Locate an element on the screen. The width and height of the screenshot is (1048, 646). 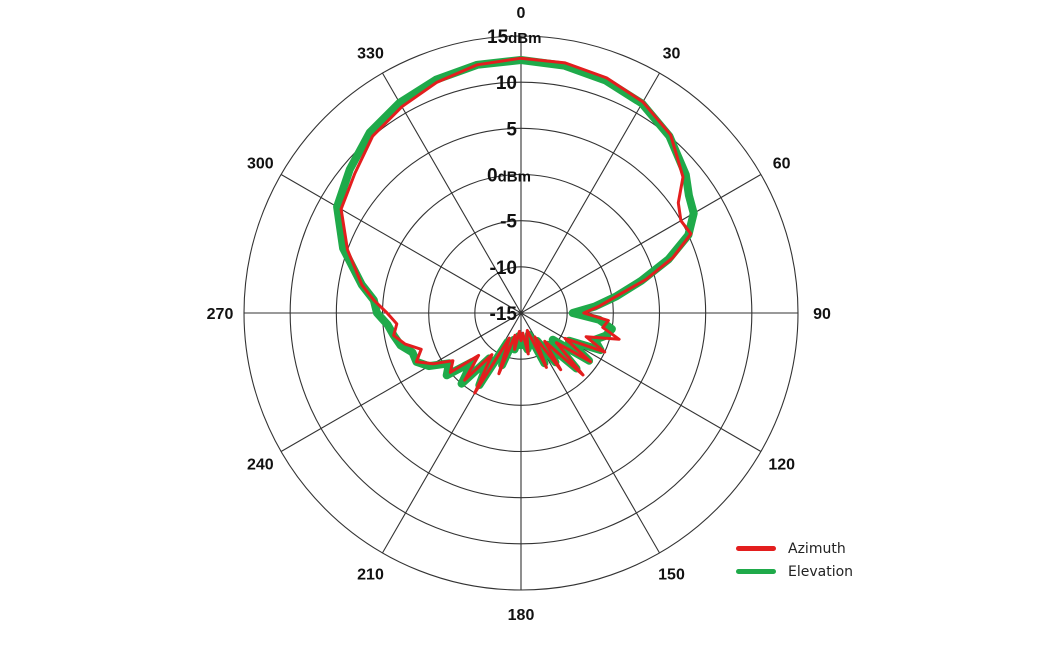
ring-label: -15 is located at coordinates (504, 314).